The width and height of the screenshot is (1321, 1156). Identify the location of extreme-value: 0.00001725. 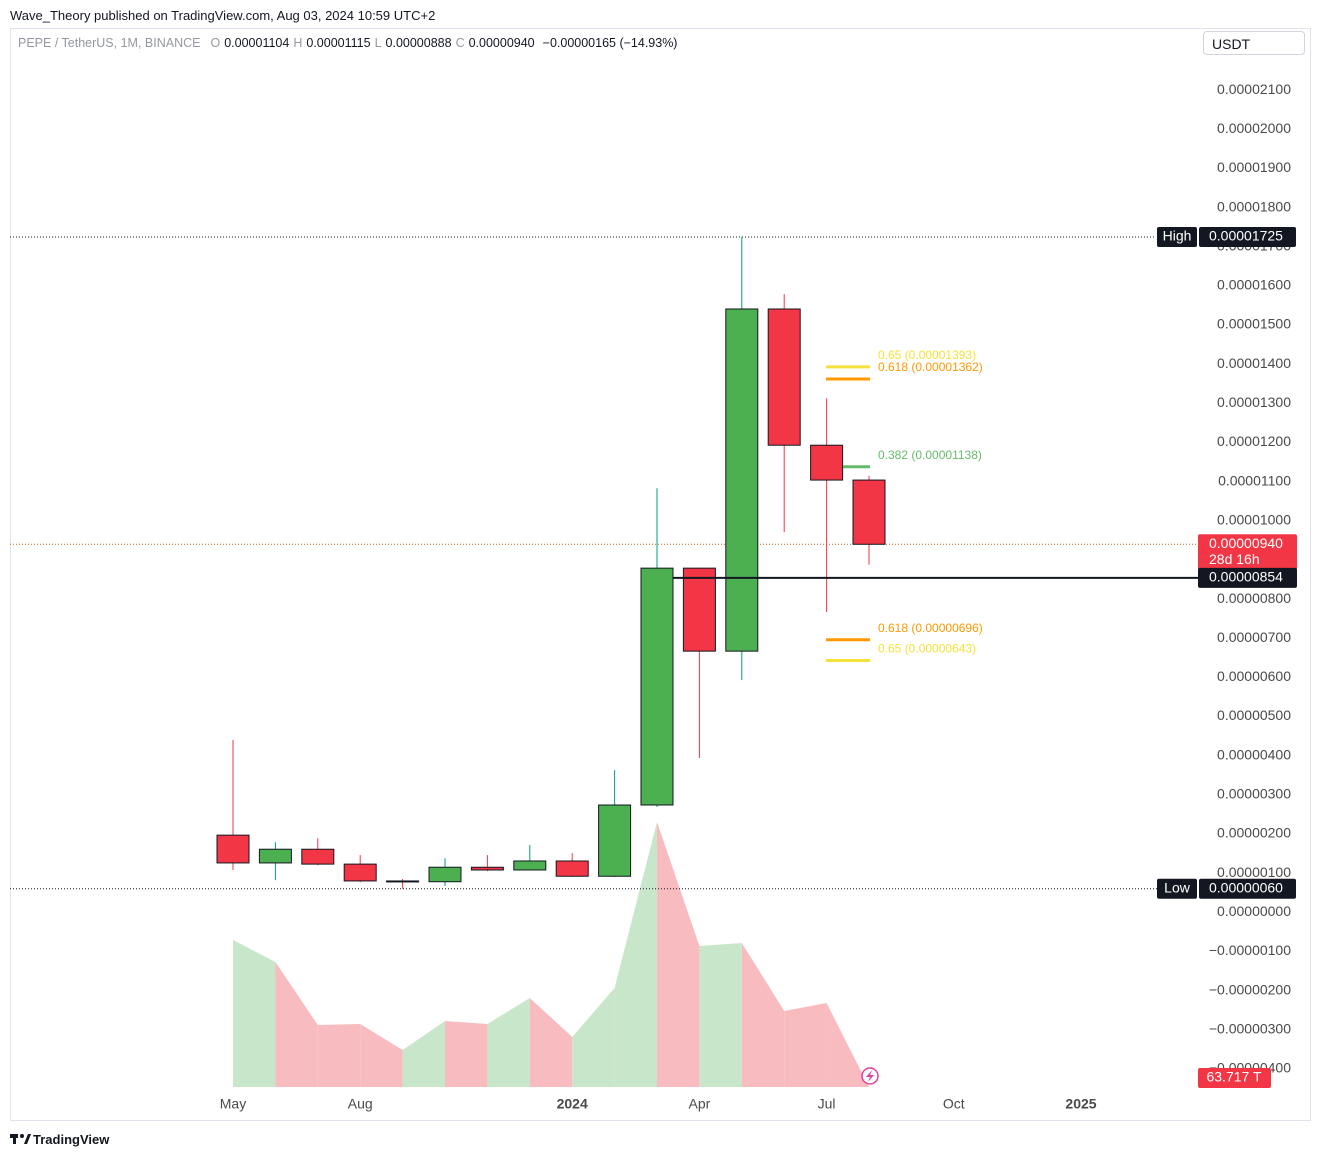
(1246, 236).